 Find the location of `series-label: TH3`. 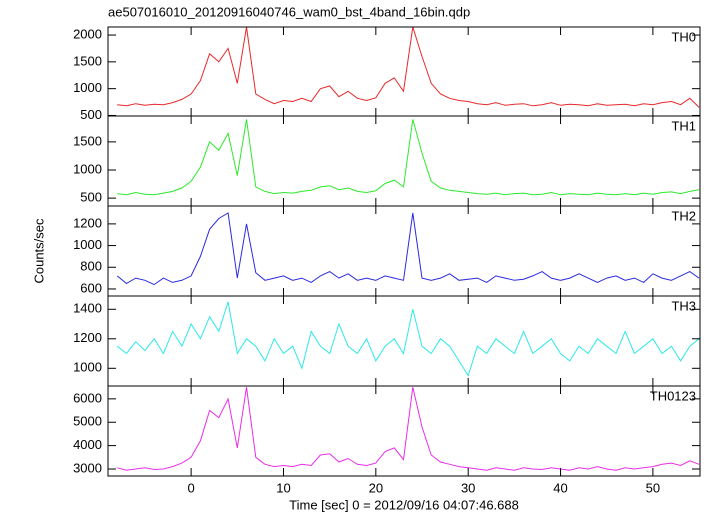

series-label: TH3 is located at coordinates (683, 305).